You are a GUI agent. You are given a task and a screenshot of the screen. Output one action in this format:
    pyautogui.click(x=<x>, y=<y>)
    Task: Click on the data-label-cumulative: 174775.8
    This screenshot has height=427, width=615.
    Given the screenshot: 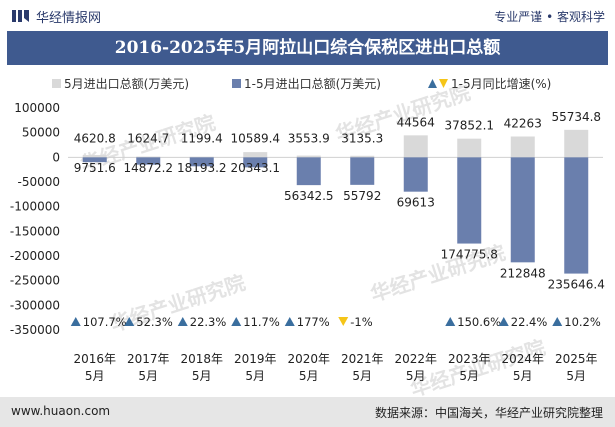 What is the action you would take?
    pyautogui.click(x=469, y=255)
    